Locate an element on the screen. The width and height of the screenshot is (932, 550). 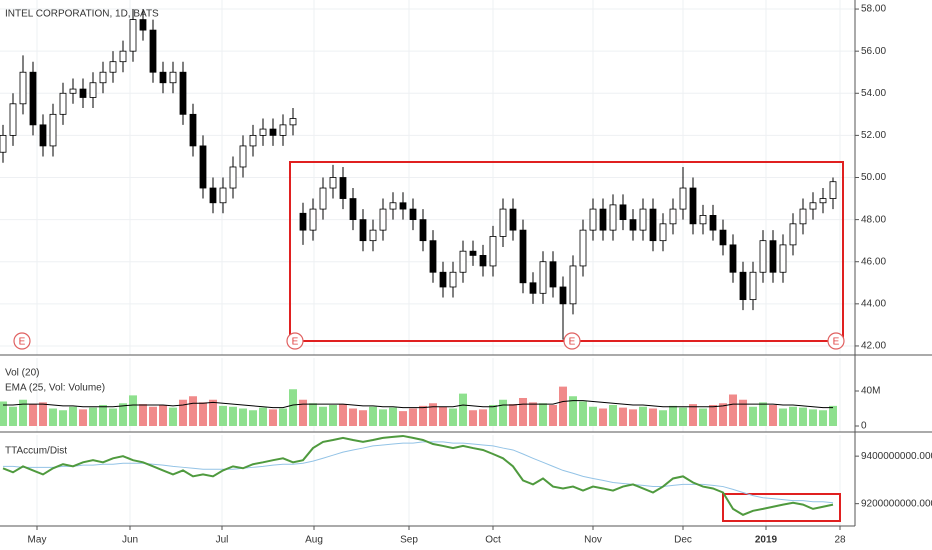
y-tick-label: 52.00 is located at coordinates (873, 135).